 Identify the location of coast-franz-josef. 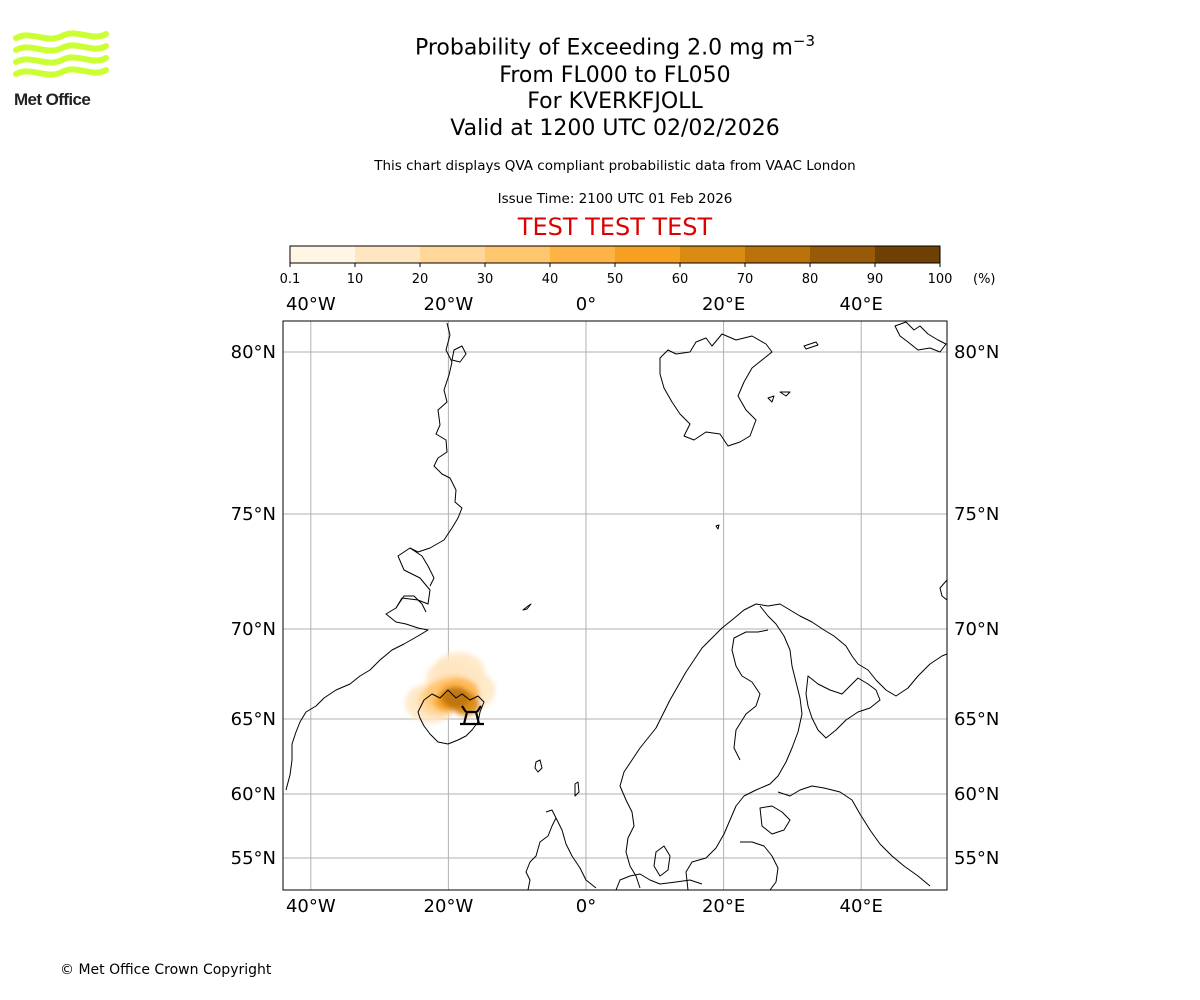
(920, 337).